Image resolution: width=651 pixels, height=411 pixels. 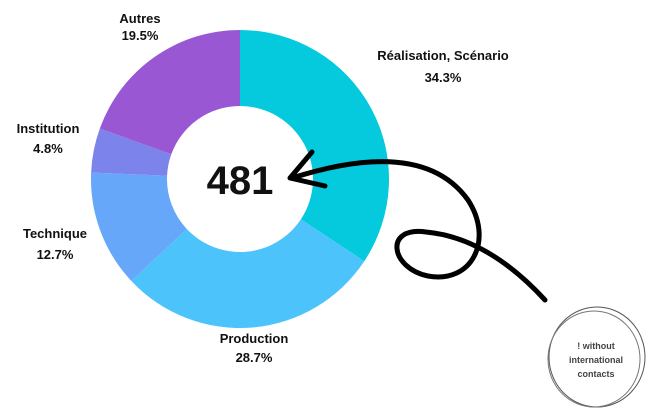 I want to click on slice-percent-production: 28.7%, so click(x=254, y=357).